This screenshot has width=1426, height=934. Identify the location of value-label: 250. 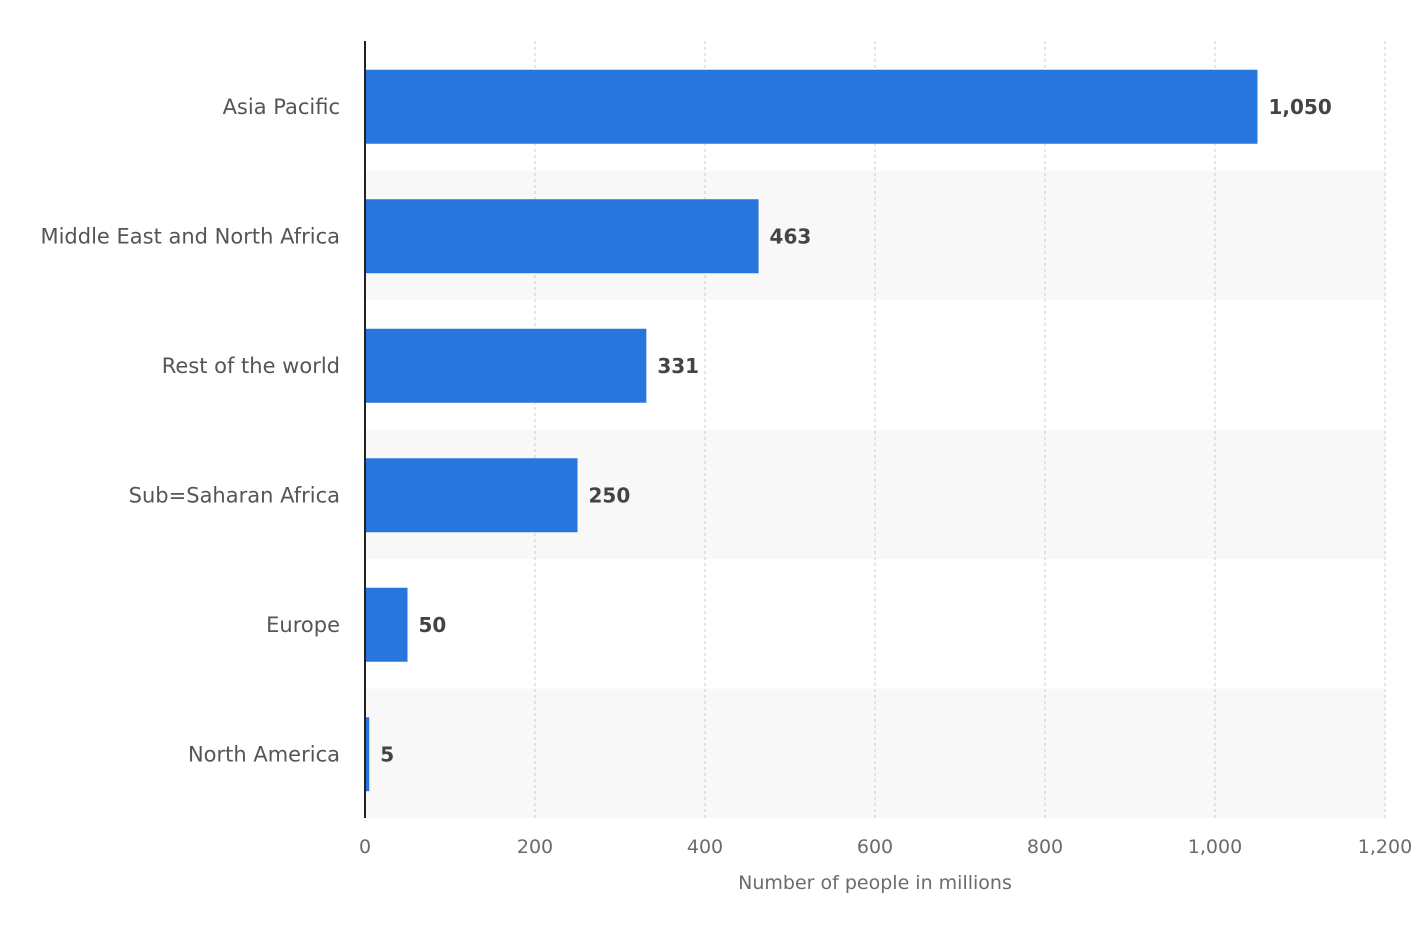
(610, 495).